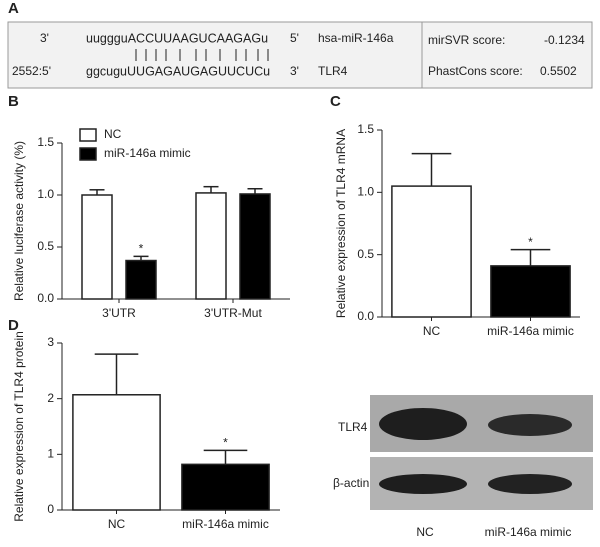 The width and height of the screenshot is (600, 547). I want to click on score-value: 0.5502, so click(558, 71).